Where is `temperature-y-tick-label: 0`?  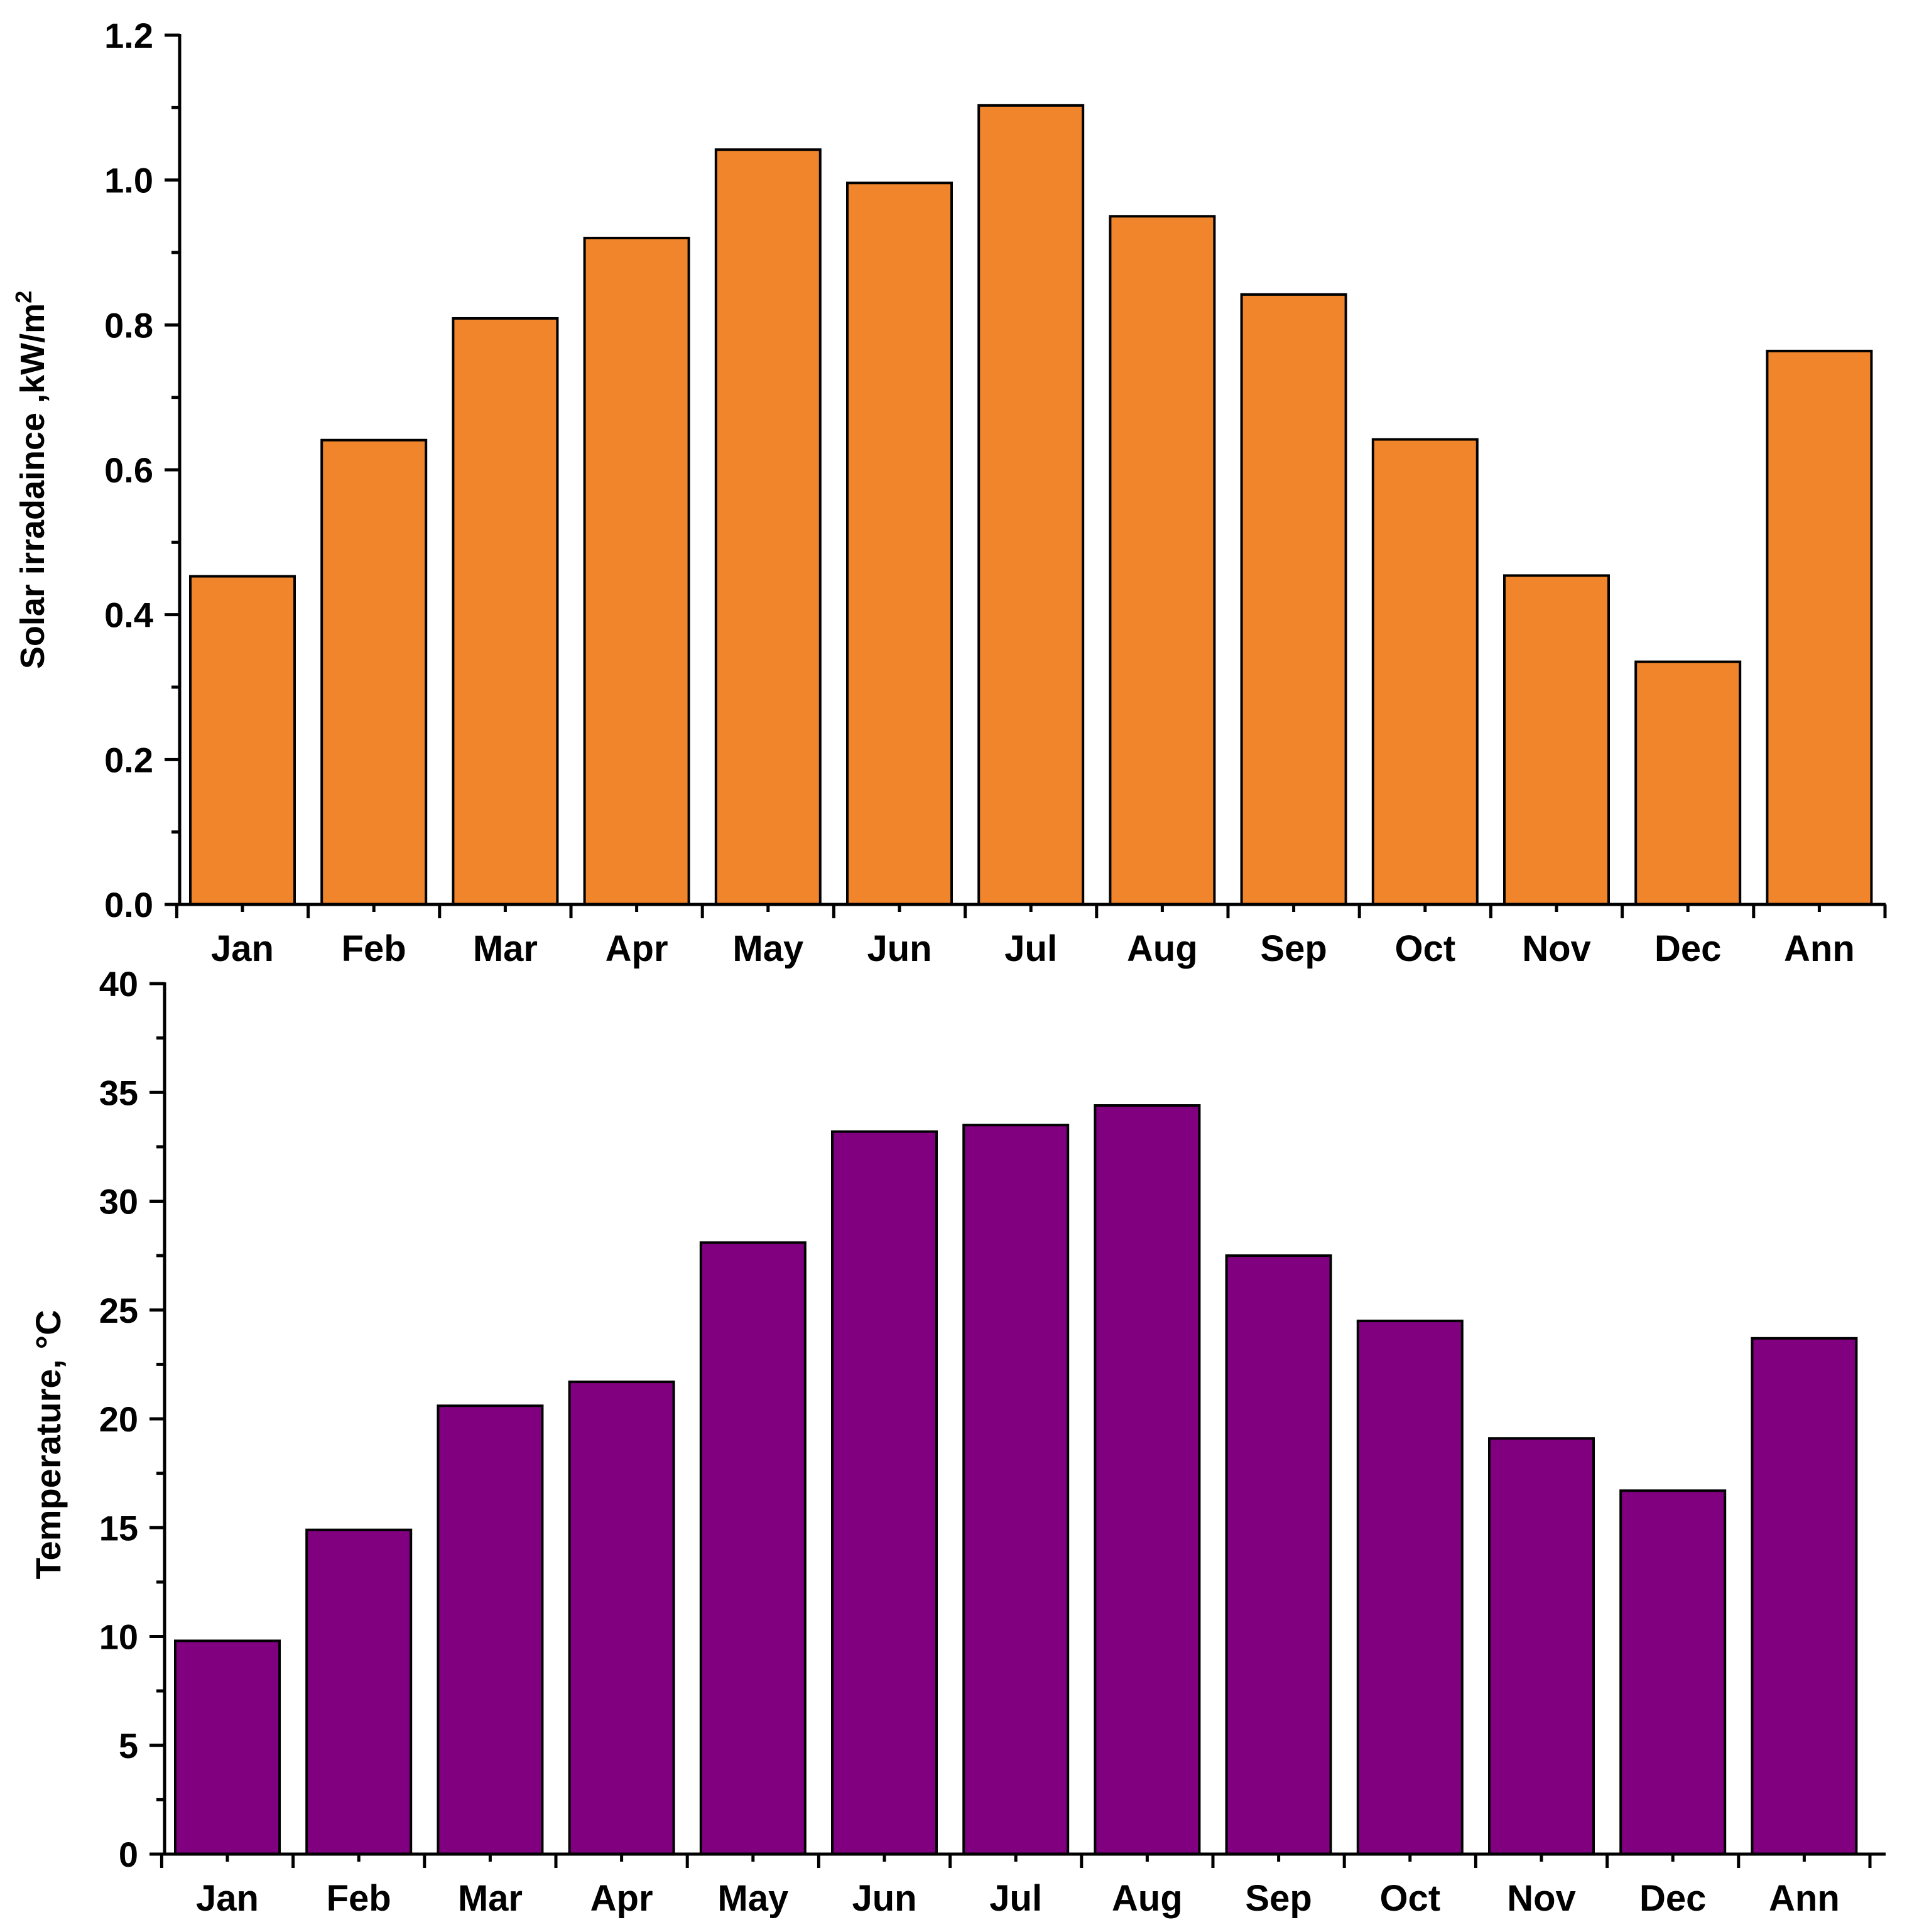
temperature-y-tick-label: 0 is located at coordinates (128, 1854).